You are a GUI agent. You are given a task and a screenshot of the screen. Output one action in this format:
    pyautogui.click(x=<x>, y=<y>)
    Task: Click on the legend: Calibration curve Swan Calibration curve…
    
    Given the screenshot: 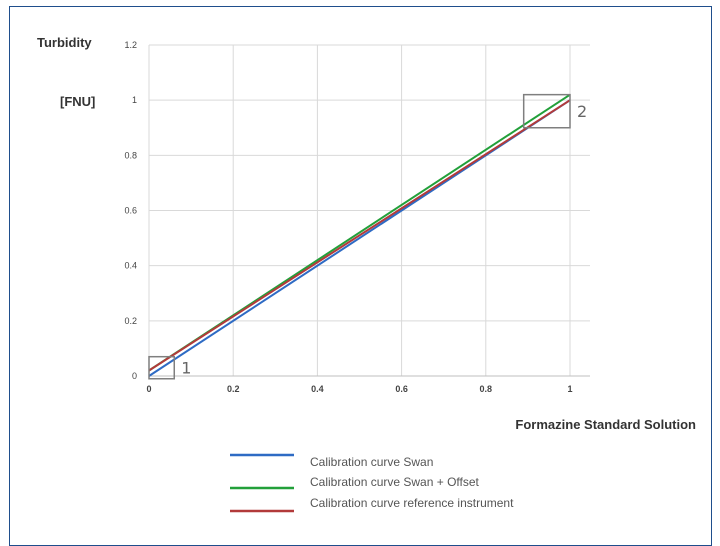 What is the action you would take?
    pyautogui.click(x=372, y=483)
    